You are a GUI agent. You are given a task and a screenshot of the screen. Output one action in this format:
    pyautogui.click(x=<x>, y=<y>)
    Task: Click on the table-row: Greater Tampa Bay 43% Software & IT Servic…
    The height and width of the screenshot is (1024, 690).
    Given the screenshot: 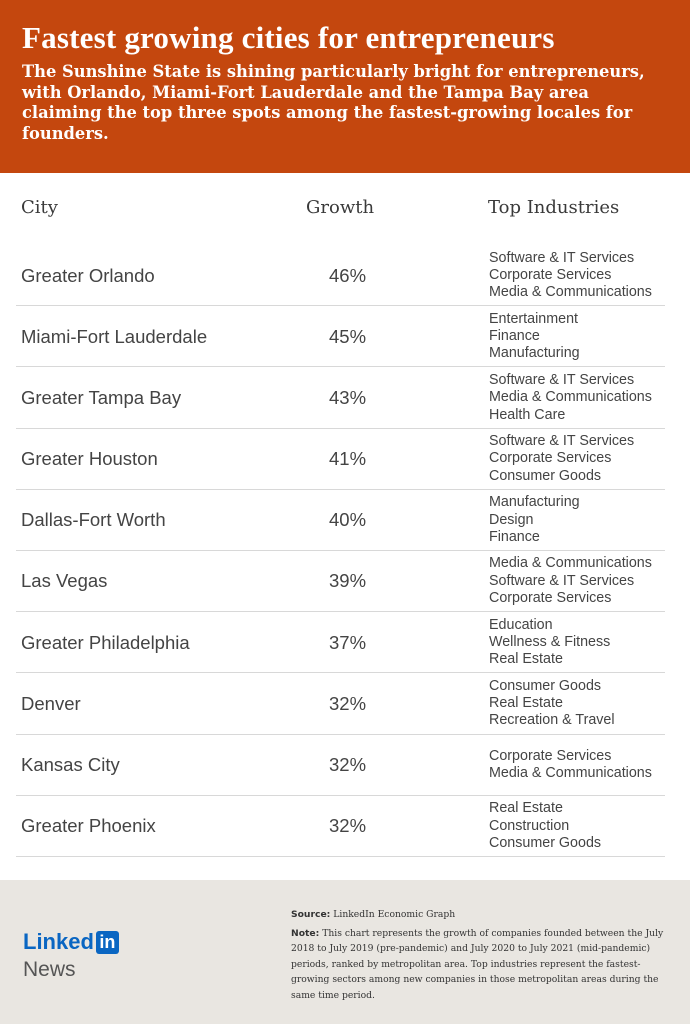 What is the action you would take?
    pyautogui.click(x=345, y=398)
    